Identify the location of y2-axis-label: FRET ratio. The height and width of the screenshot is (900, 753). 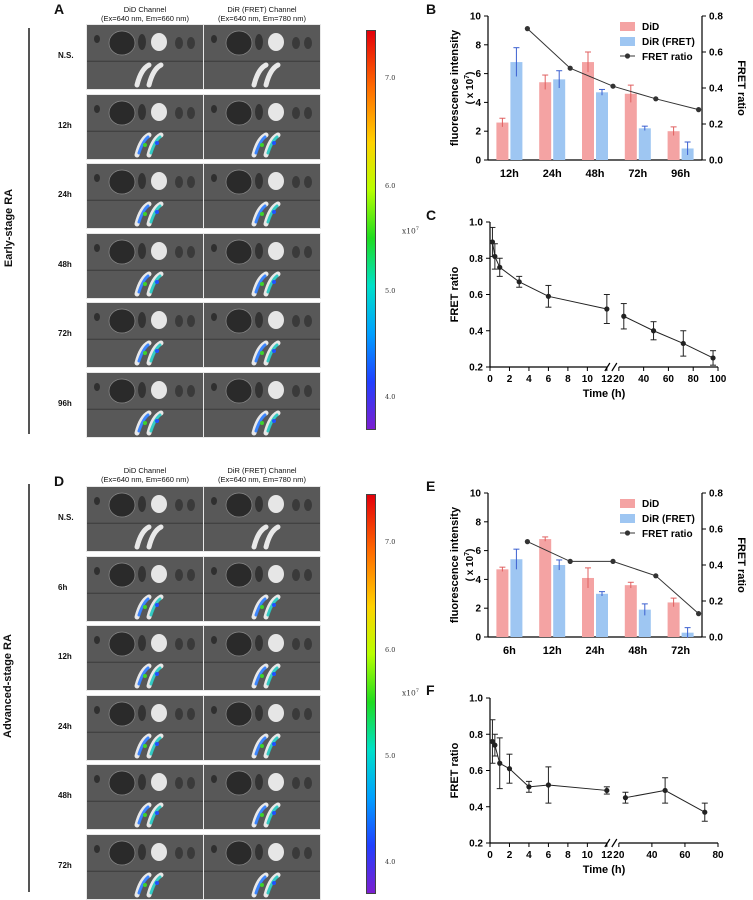
(741, 565).